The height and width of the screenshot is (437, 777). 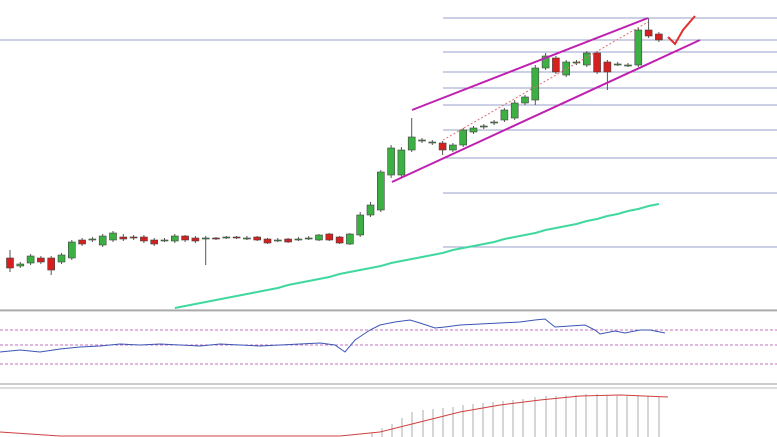 I want to click on trend-line, so click(x=545, y=81).